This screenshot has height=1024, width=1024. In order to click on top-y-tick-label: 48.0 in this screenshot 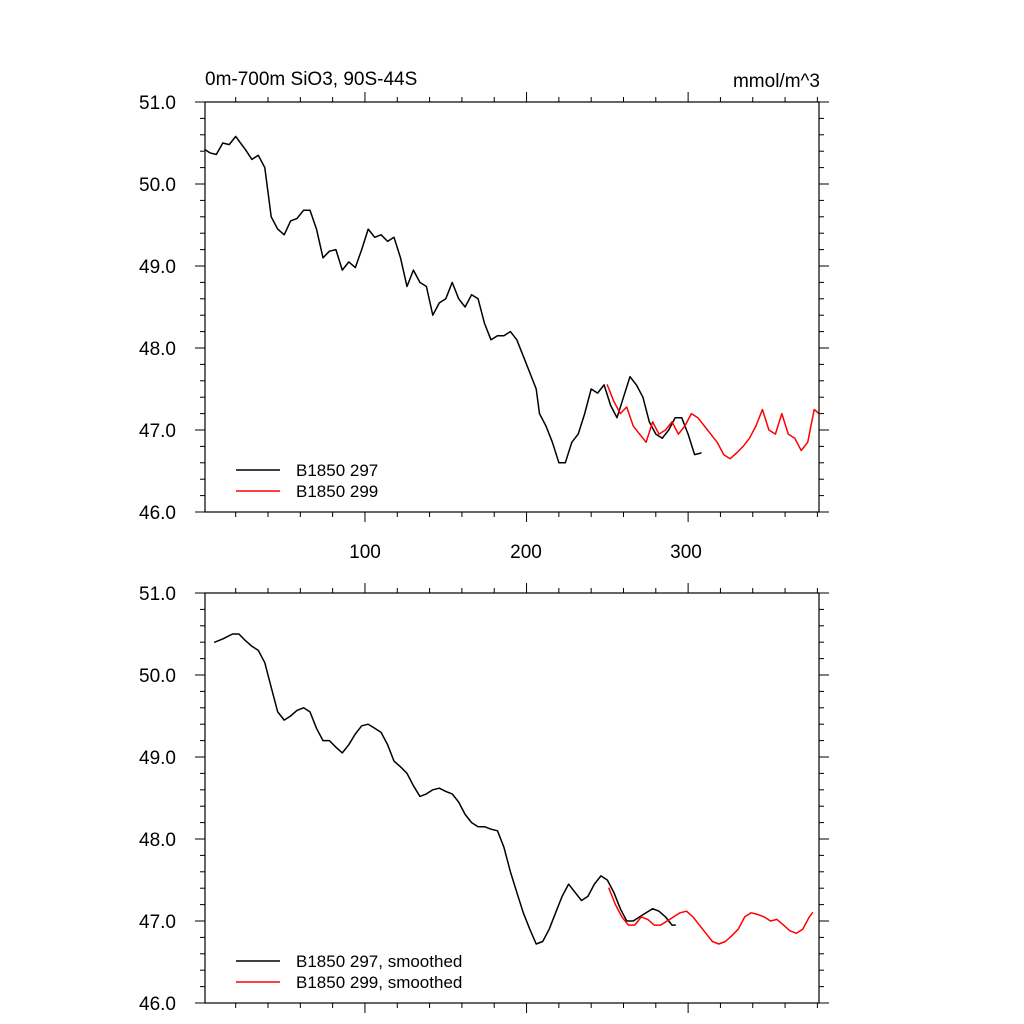, I will do `click(157, 349)`.